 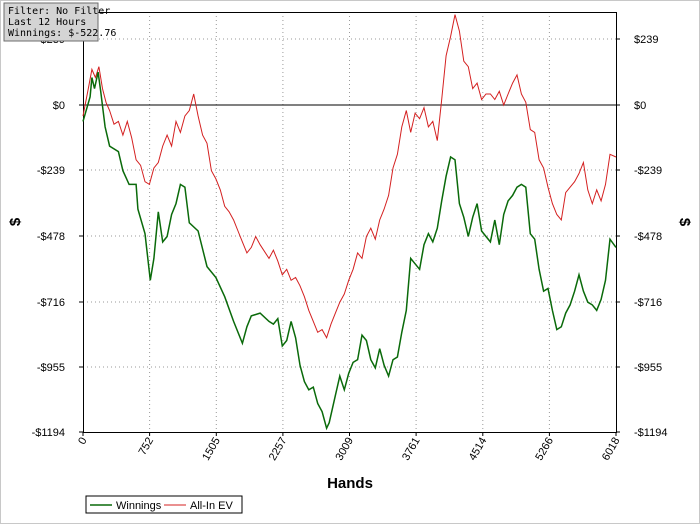 What do you see at coordinates (48, 433) in the screenshot?
I see `y-tick-label-left: -$1194` at bounding box center [48, 433].